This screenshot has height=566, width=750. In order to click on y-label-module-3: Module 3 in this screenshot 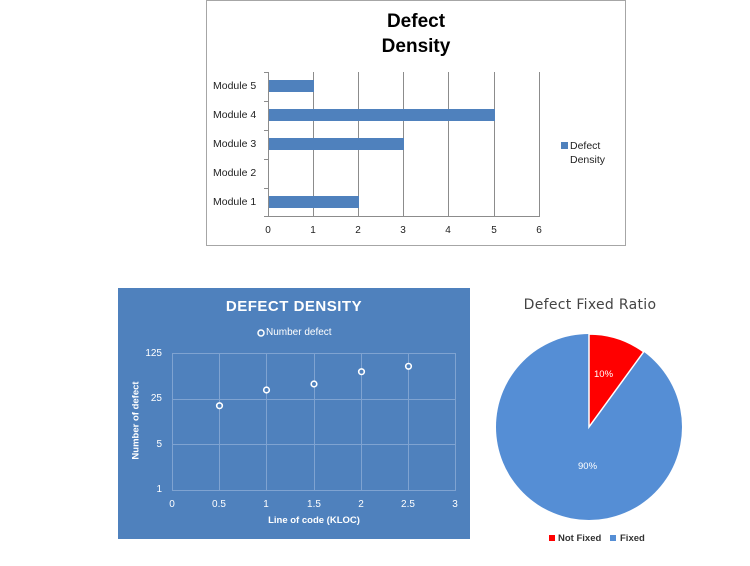, I will do `click(235, 144)`.